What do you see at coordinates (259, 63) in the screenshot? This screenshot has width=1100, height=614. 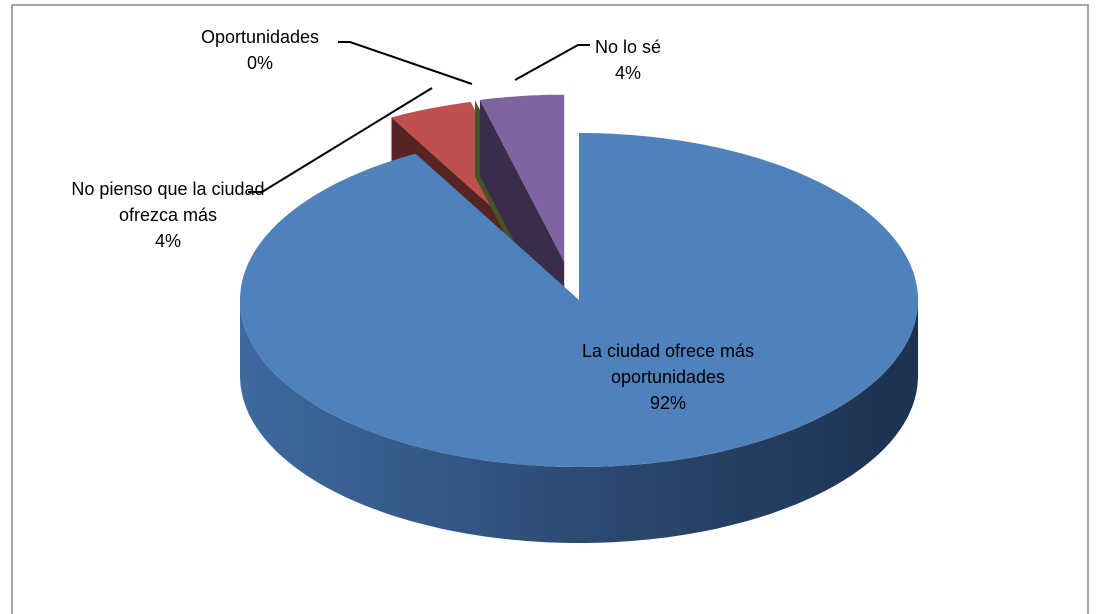 I see `value-label: 0%` at bounding box center [259, 63].